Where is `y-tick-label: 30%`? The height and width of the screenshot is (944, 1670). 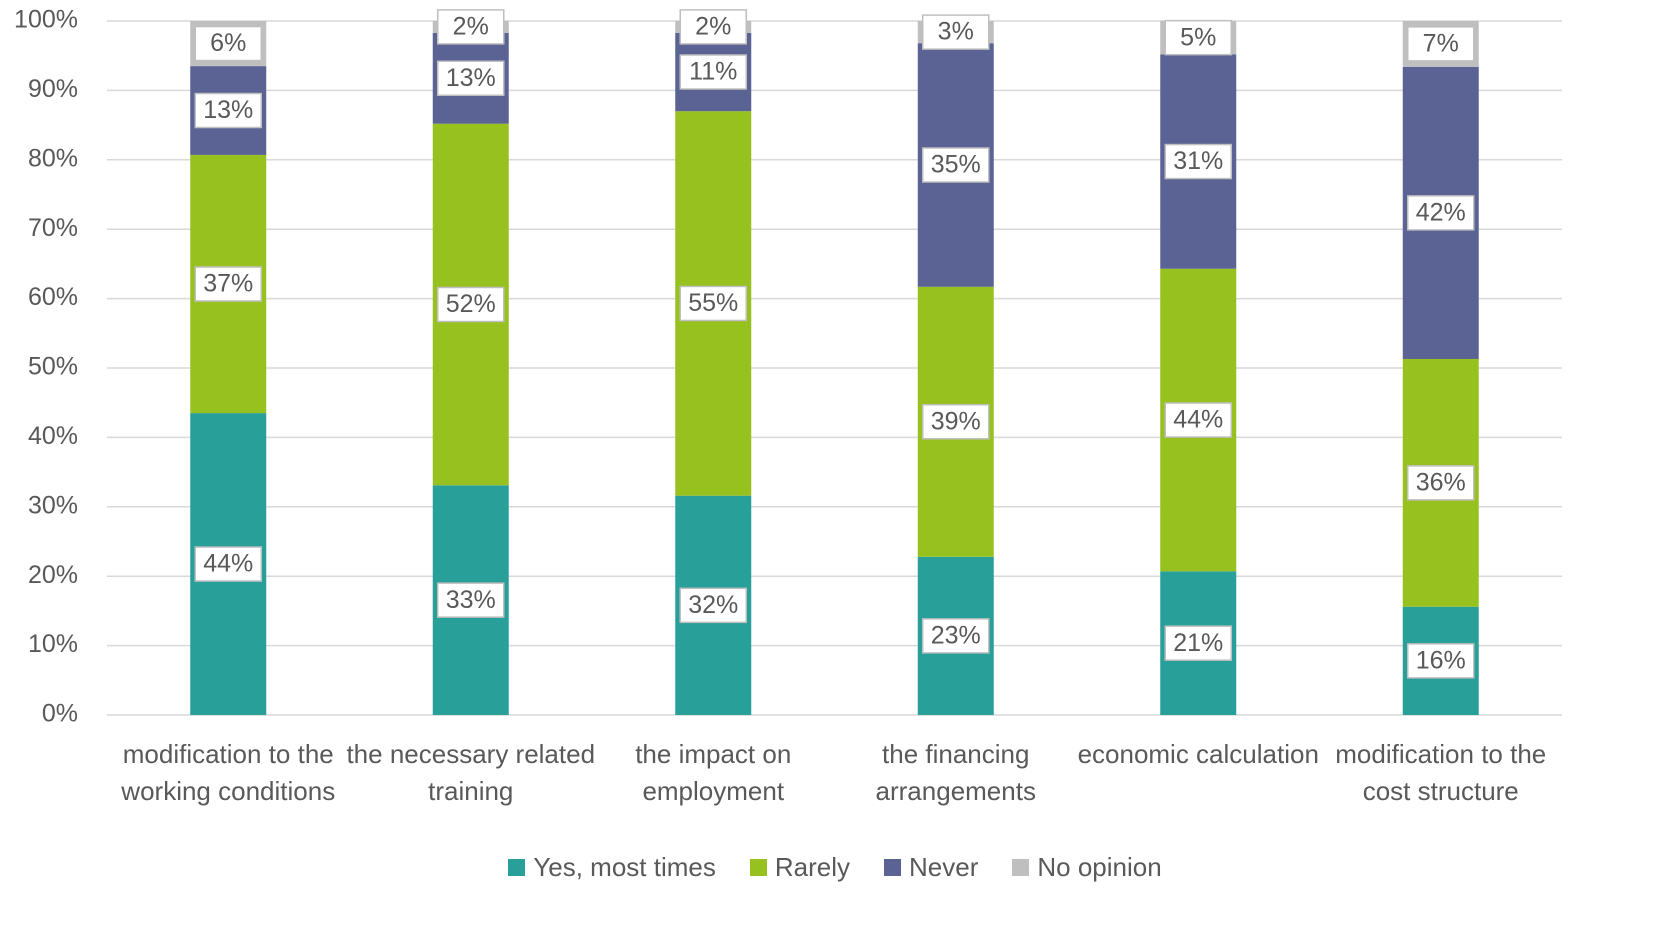
y-tick-label: 30% is located at coordinates (53, 505).